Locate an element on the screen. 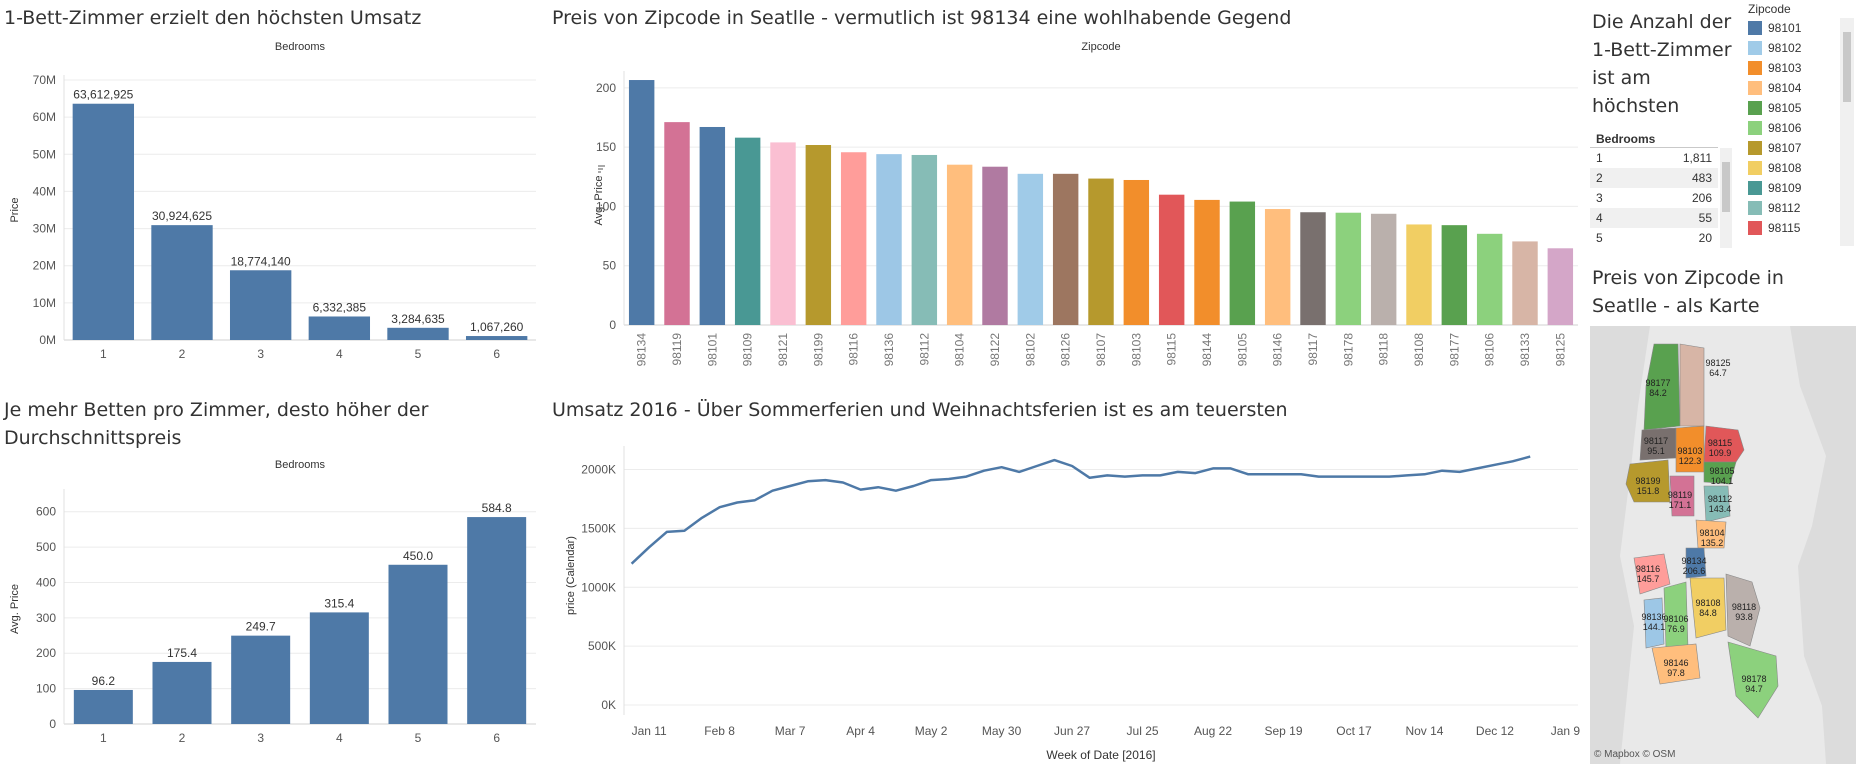  y-tick-label: 0K is located at coordinates (608, 705).